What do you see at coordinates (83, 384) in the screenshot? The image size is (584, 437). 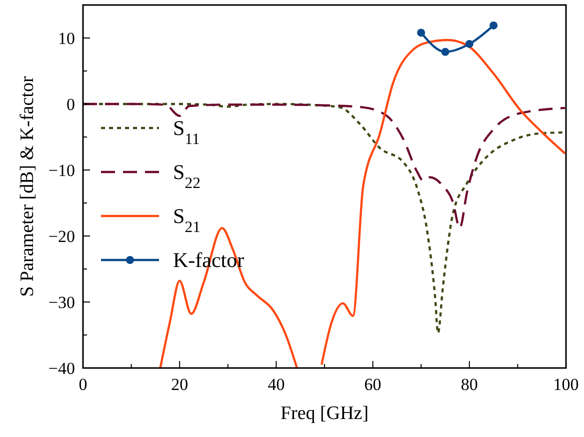 I see `x-tick-label: 0` at bounding box center [83, 384].